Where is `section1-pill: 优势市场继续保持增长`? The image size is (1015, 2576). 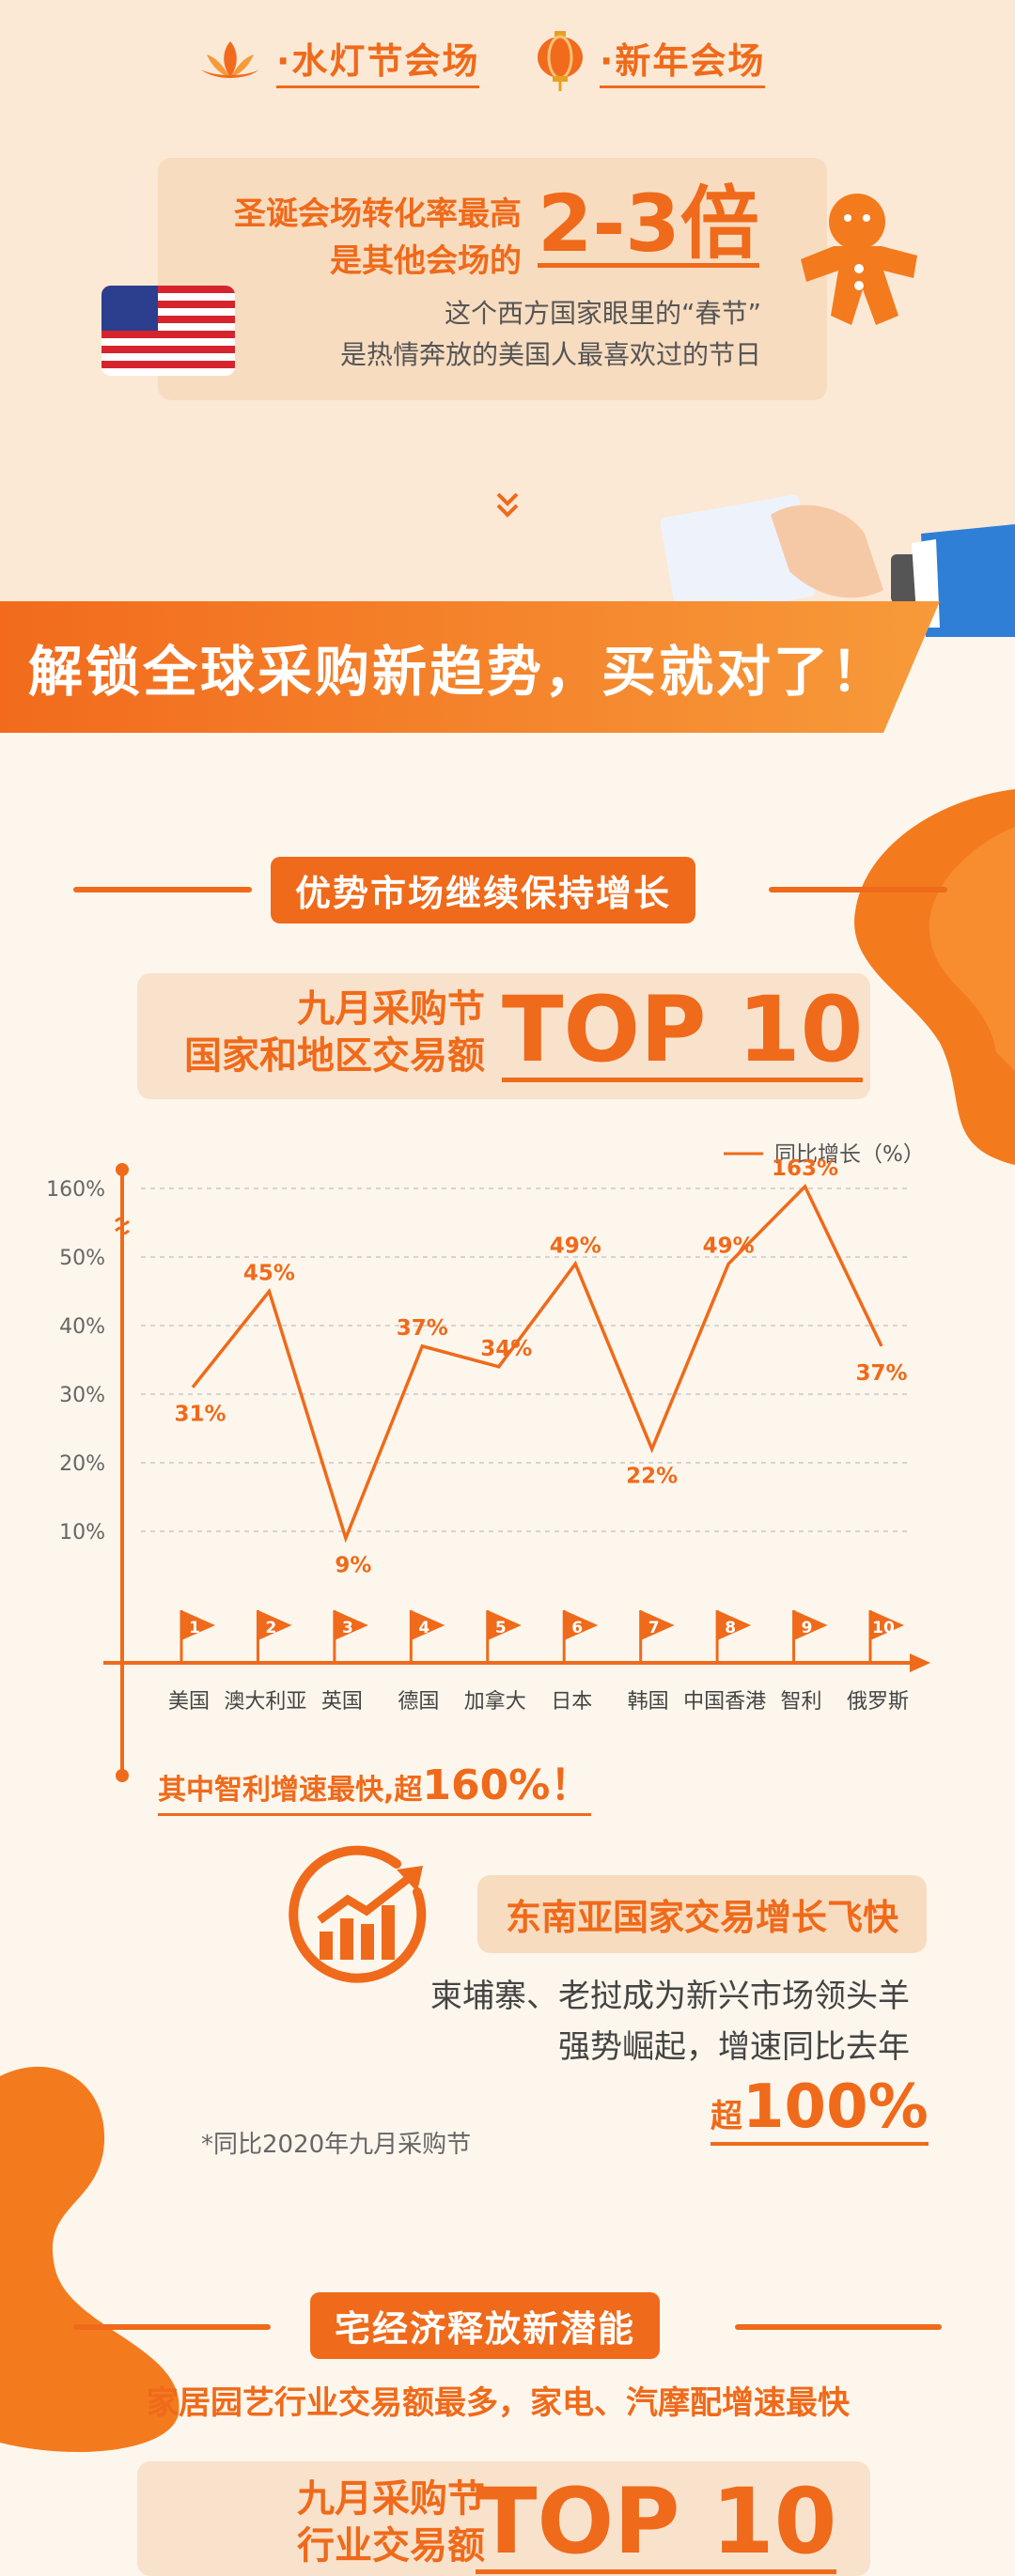
section1-pill: 优势市场继续保持增长 is located at coordinates (483, 890).